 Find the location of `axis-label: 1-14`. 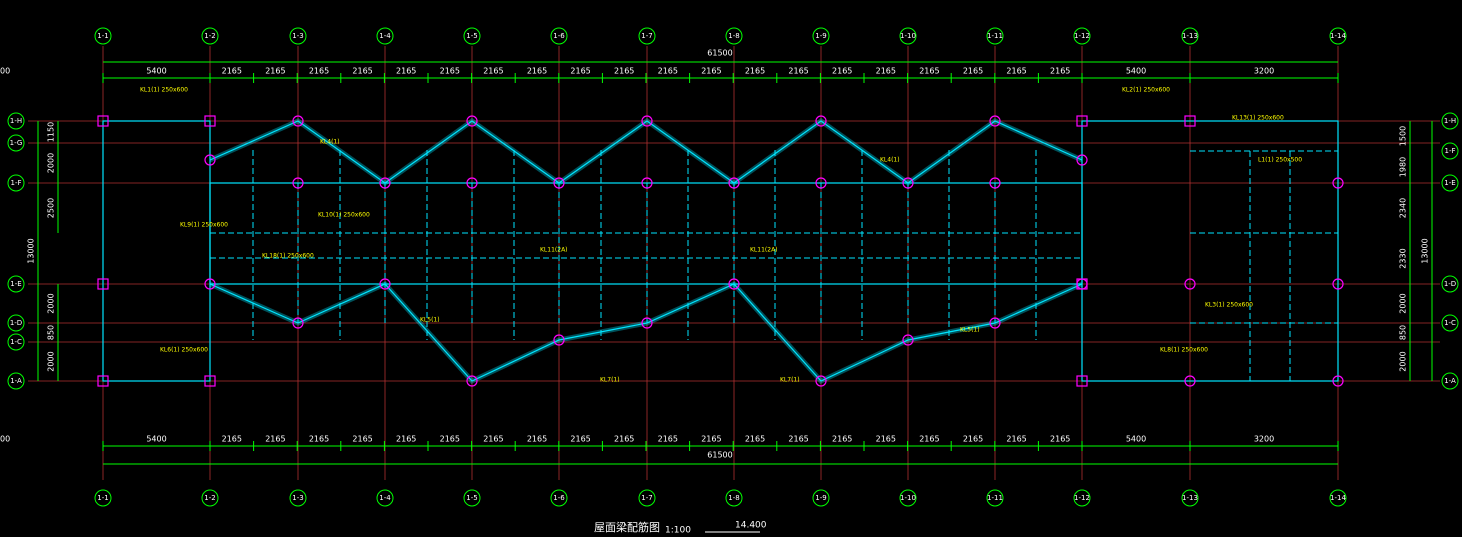

axis-label: 1-14 is located at coordinates (1338, 36).